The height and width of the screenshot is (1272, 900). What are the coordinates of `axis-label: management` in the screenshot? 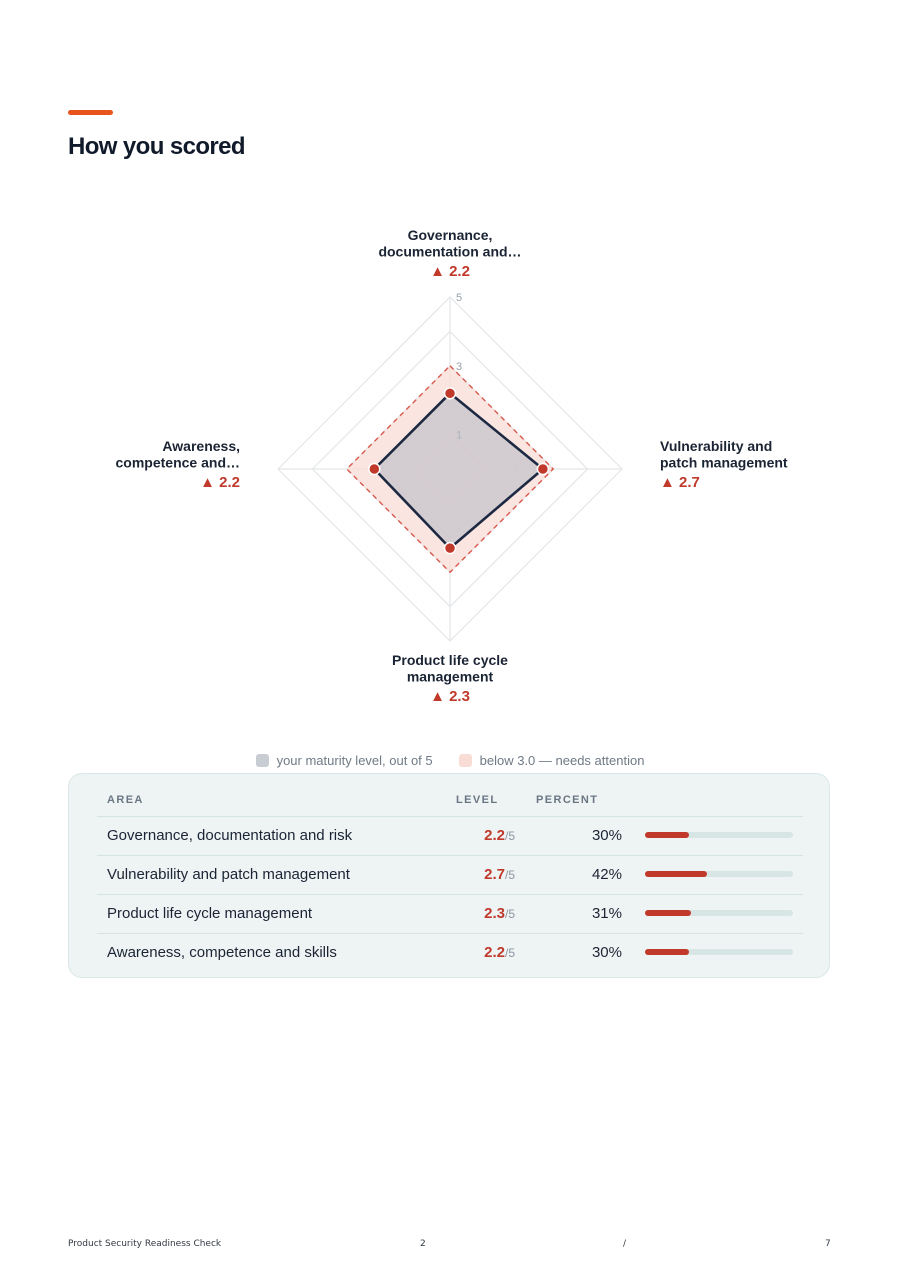 It's located at (450, 677).